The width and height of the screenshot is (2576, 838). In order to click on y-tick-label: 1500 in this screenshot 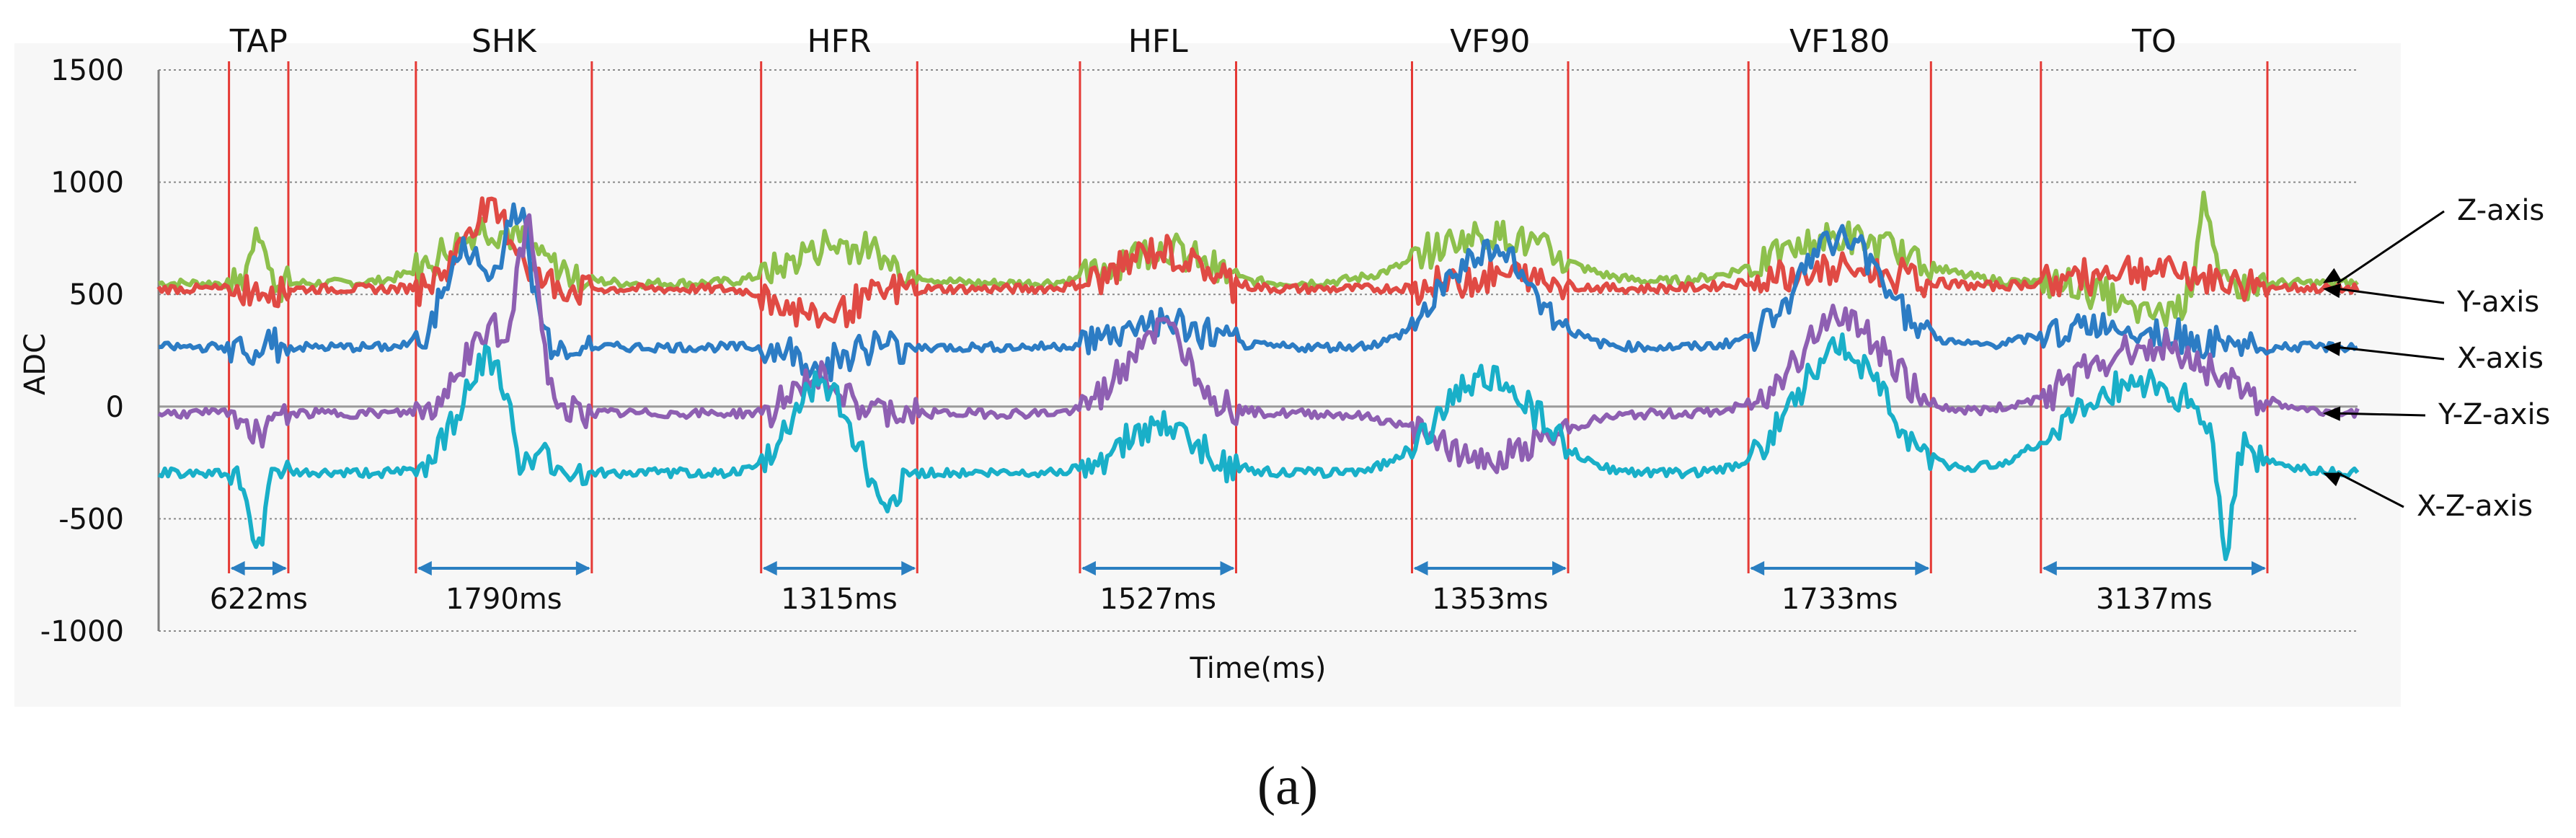, I will do `click(87, 70)`.